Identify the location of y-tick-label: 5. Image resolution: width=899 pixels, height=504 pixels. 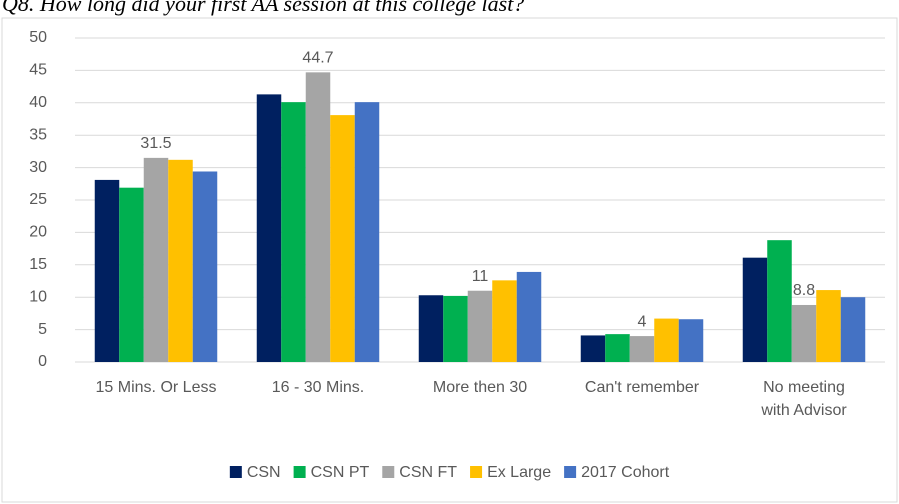
(42, 329).